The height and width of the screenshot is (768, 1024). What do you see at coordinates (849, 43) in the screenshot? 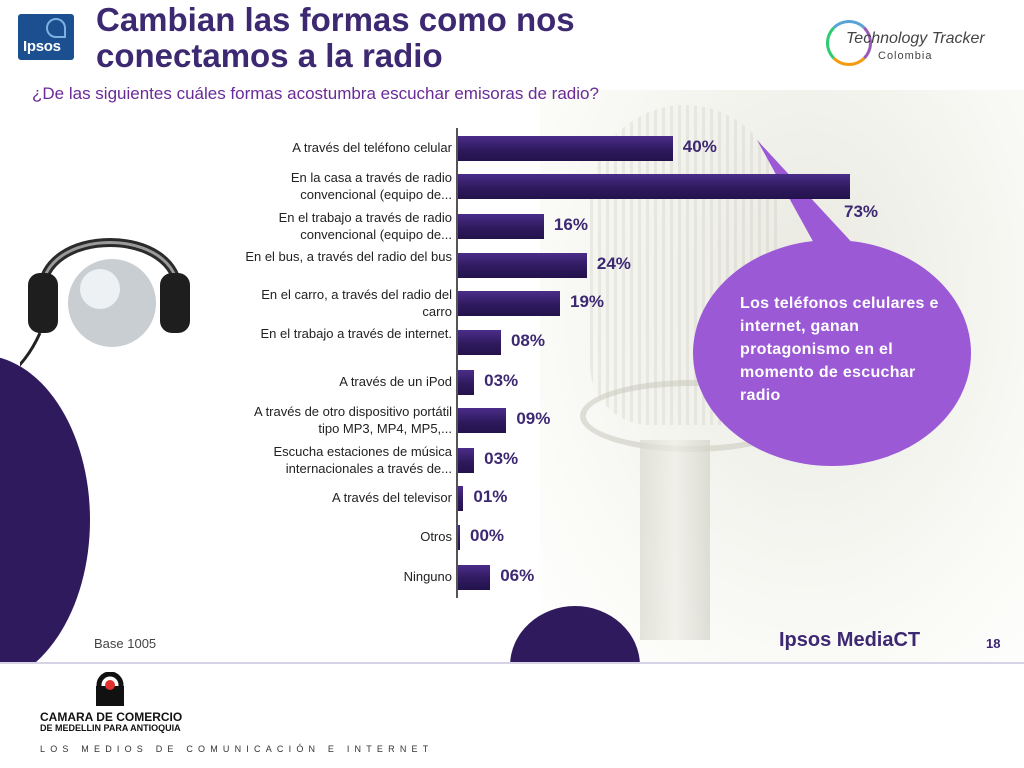
I see `tracker-ring-icon` at bounding box center [849, 43].